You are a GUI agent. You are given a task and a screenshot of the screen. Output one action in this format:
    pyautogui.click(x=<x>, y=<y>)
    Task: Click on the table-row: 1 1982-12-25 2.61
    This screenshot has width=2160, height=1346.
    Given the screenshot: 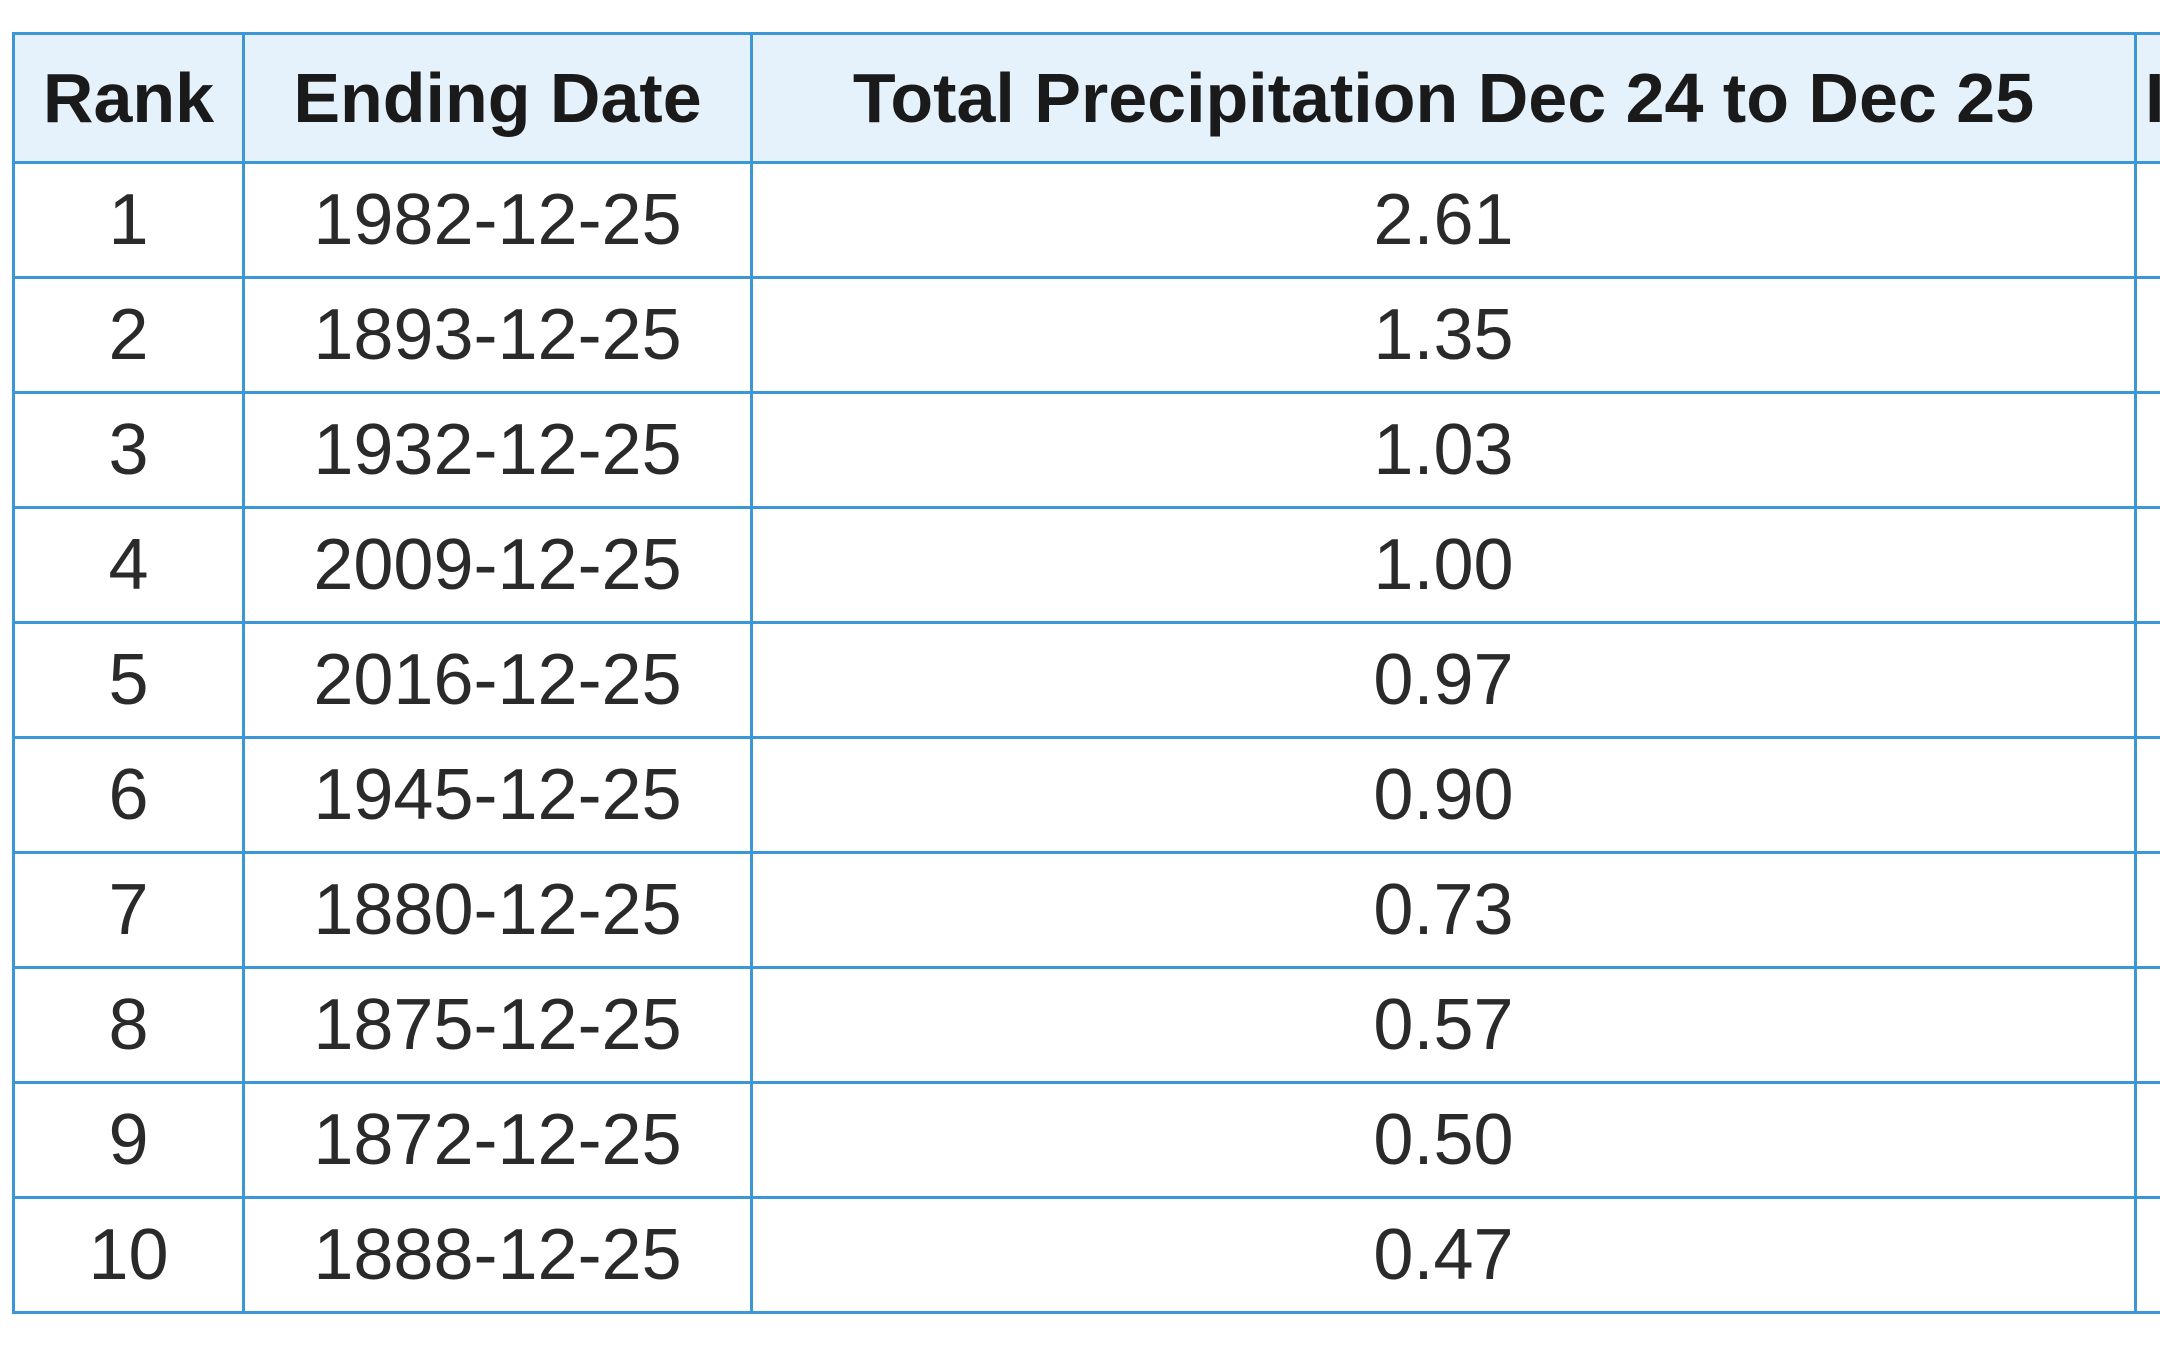 What is the action you would take?
    pyautogui.click(x=1086, y=220)
    